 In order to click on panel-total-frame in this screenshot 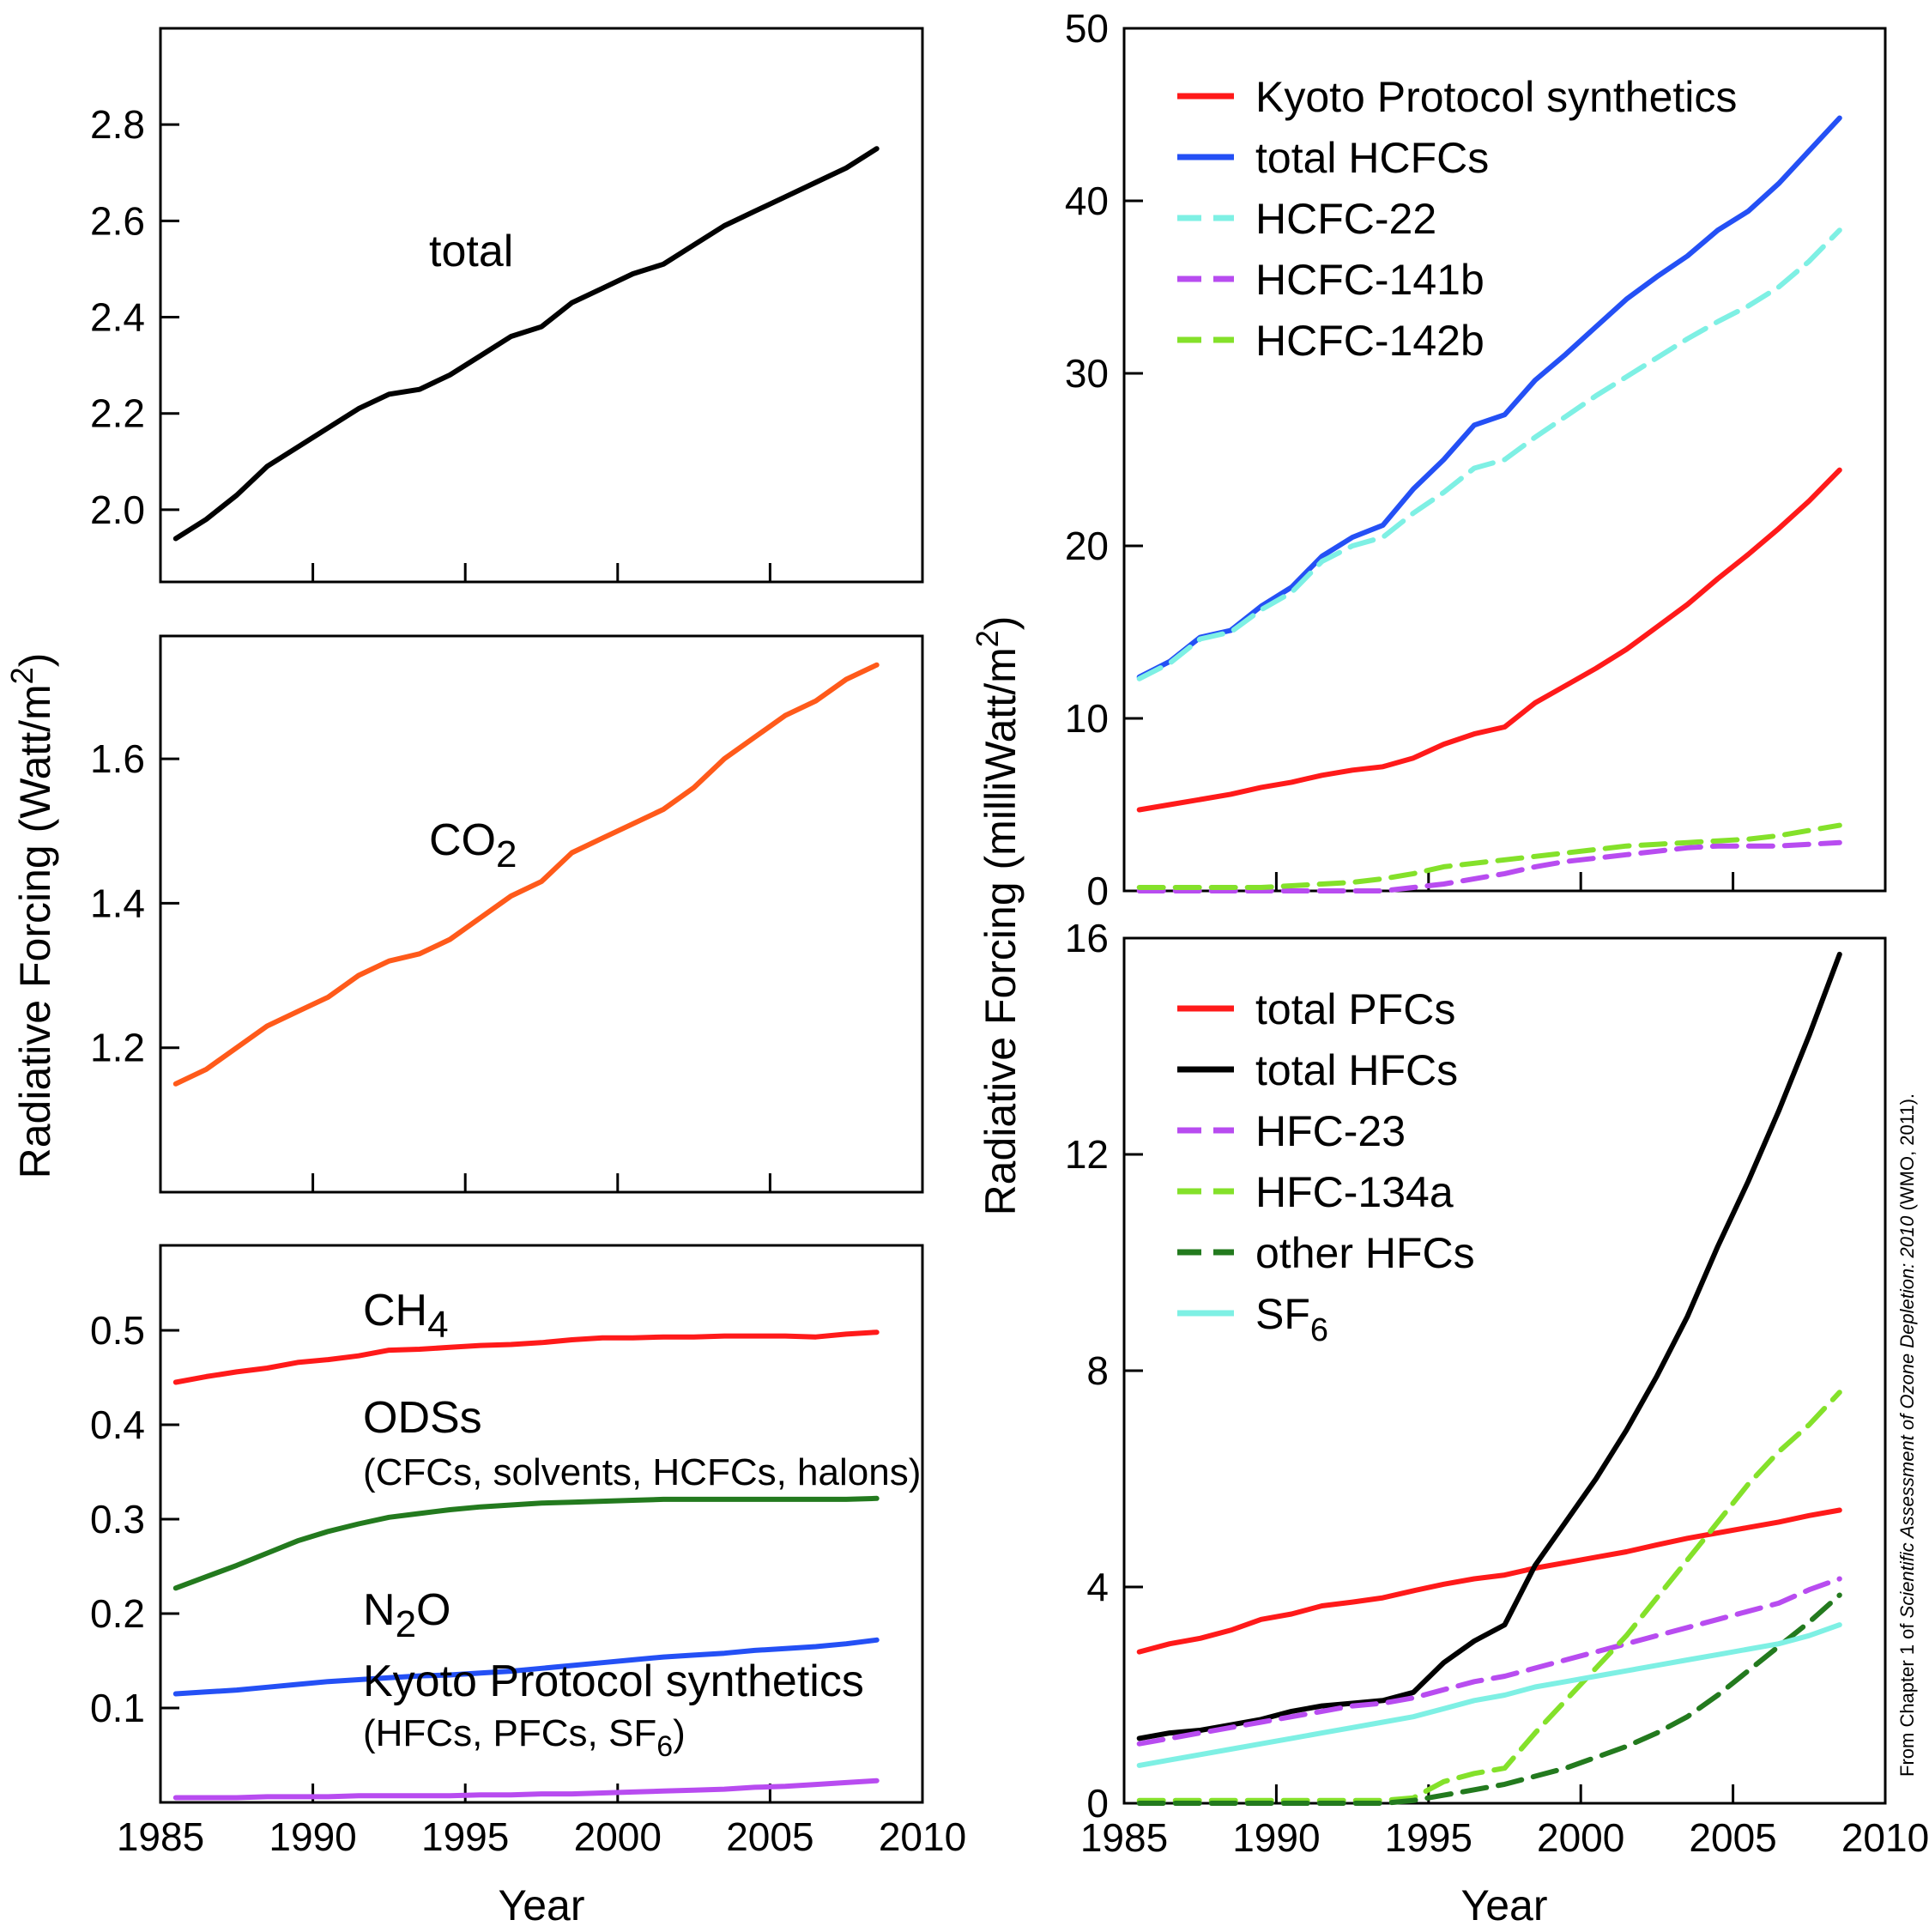, I will do `click(541, 306)`.